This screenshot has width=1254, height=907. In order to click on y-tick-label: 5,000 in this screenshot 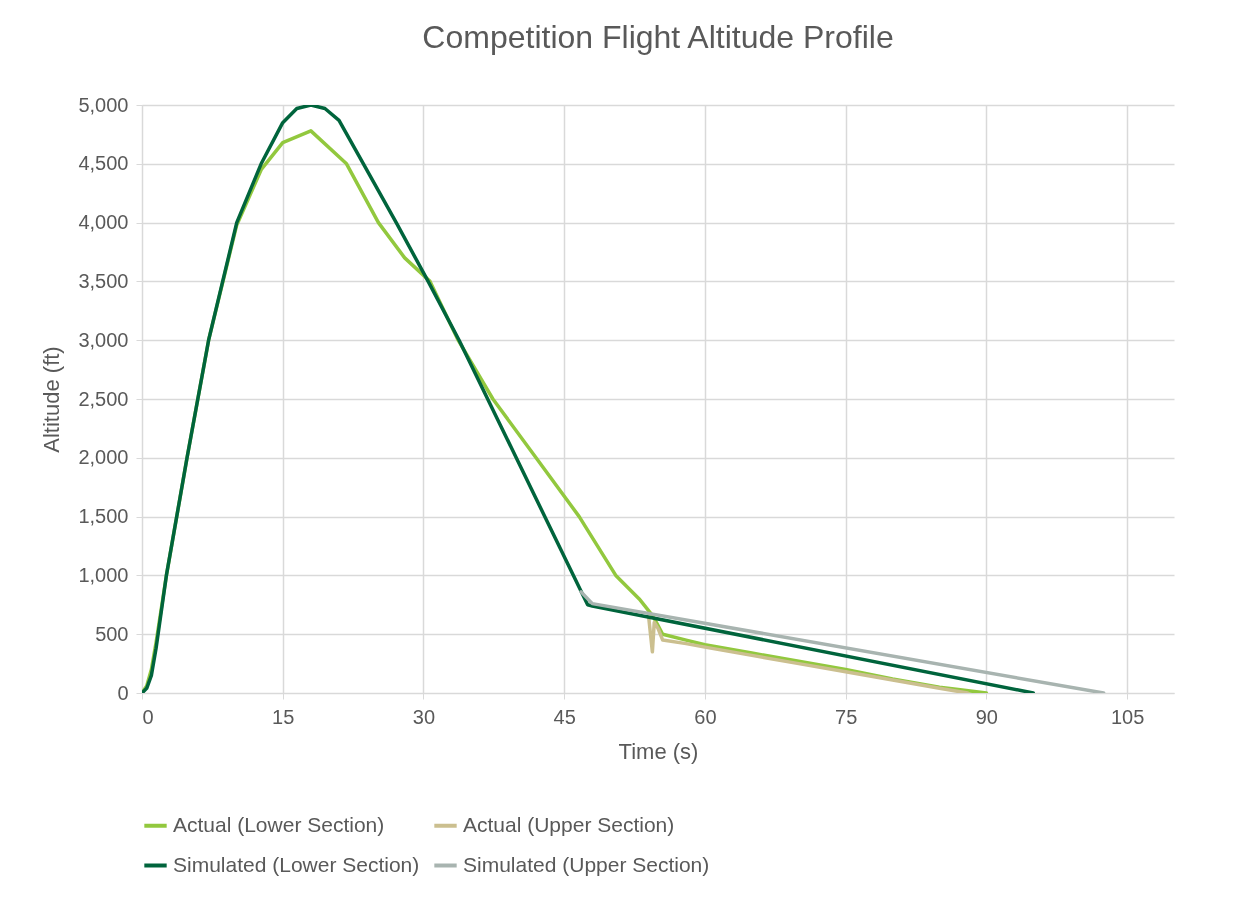, I will do `click(103, 104)`.